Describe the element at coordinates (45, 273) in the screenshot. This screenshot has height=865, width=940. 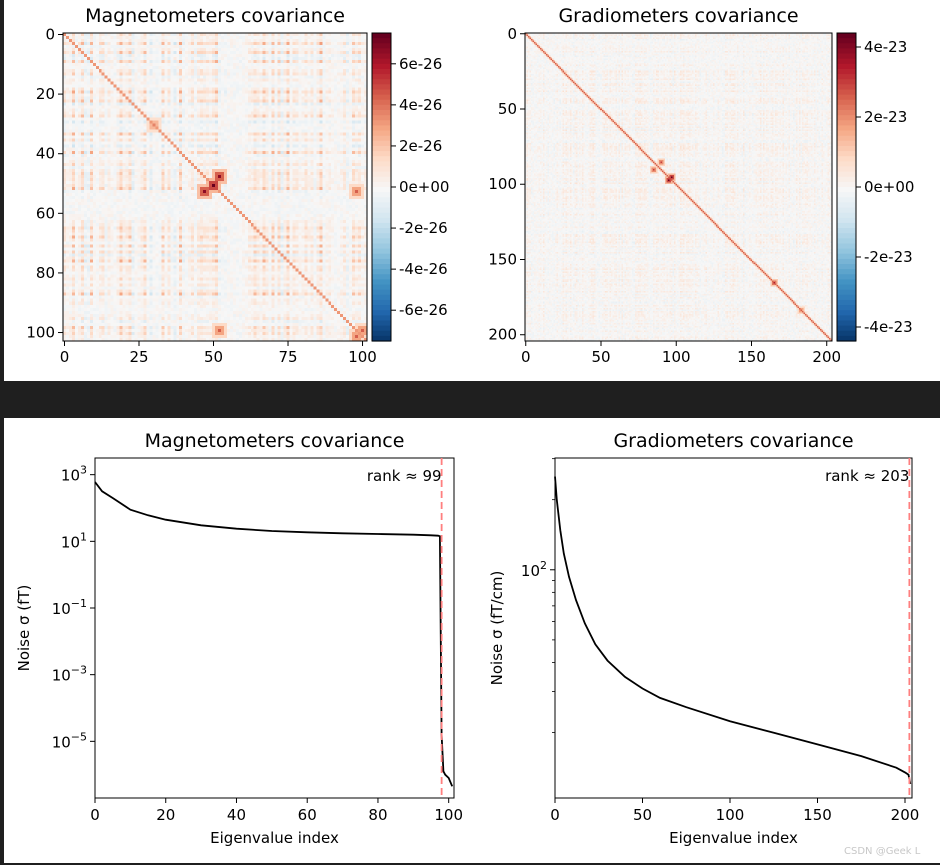
I see `y-tick-label: 80` at that location.